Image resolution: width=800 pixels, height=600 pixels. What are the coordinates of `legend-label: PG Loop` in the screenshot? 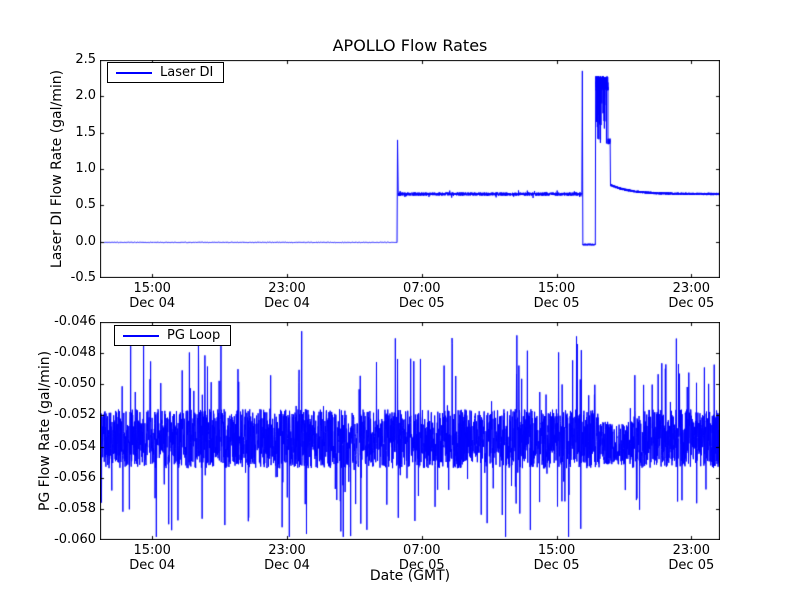 It's located at (194, 335).